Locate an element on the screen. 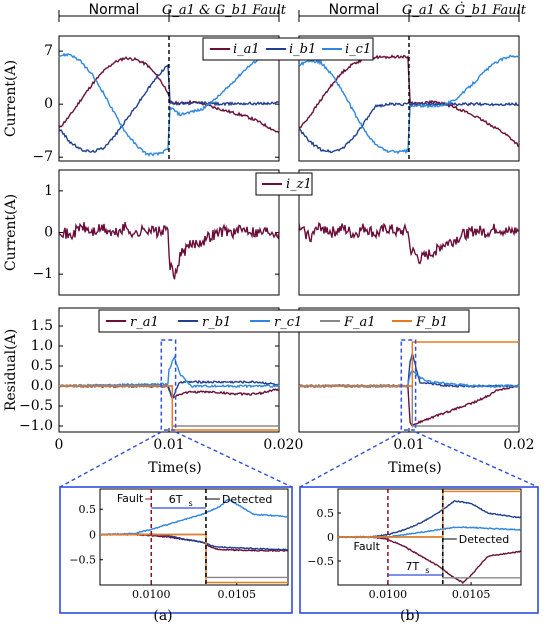 Image resolution: width=550 pixels, height=624 pixels. series-F-a1-line is located at coordinates (169, 406).